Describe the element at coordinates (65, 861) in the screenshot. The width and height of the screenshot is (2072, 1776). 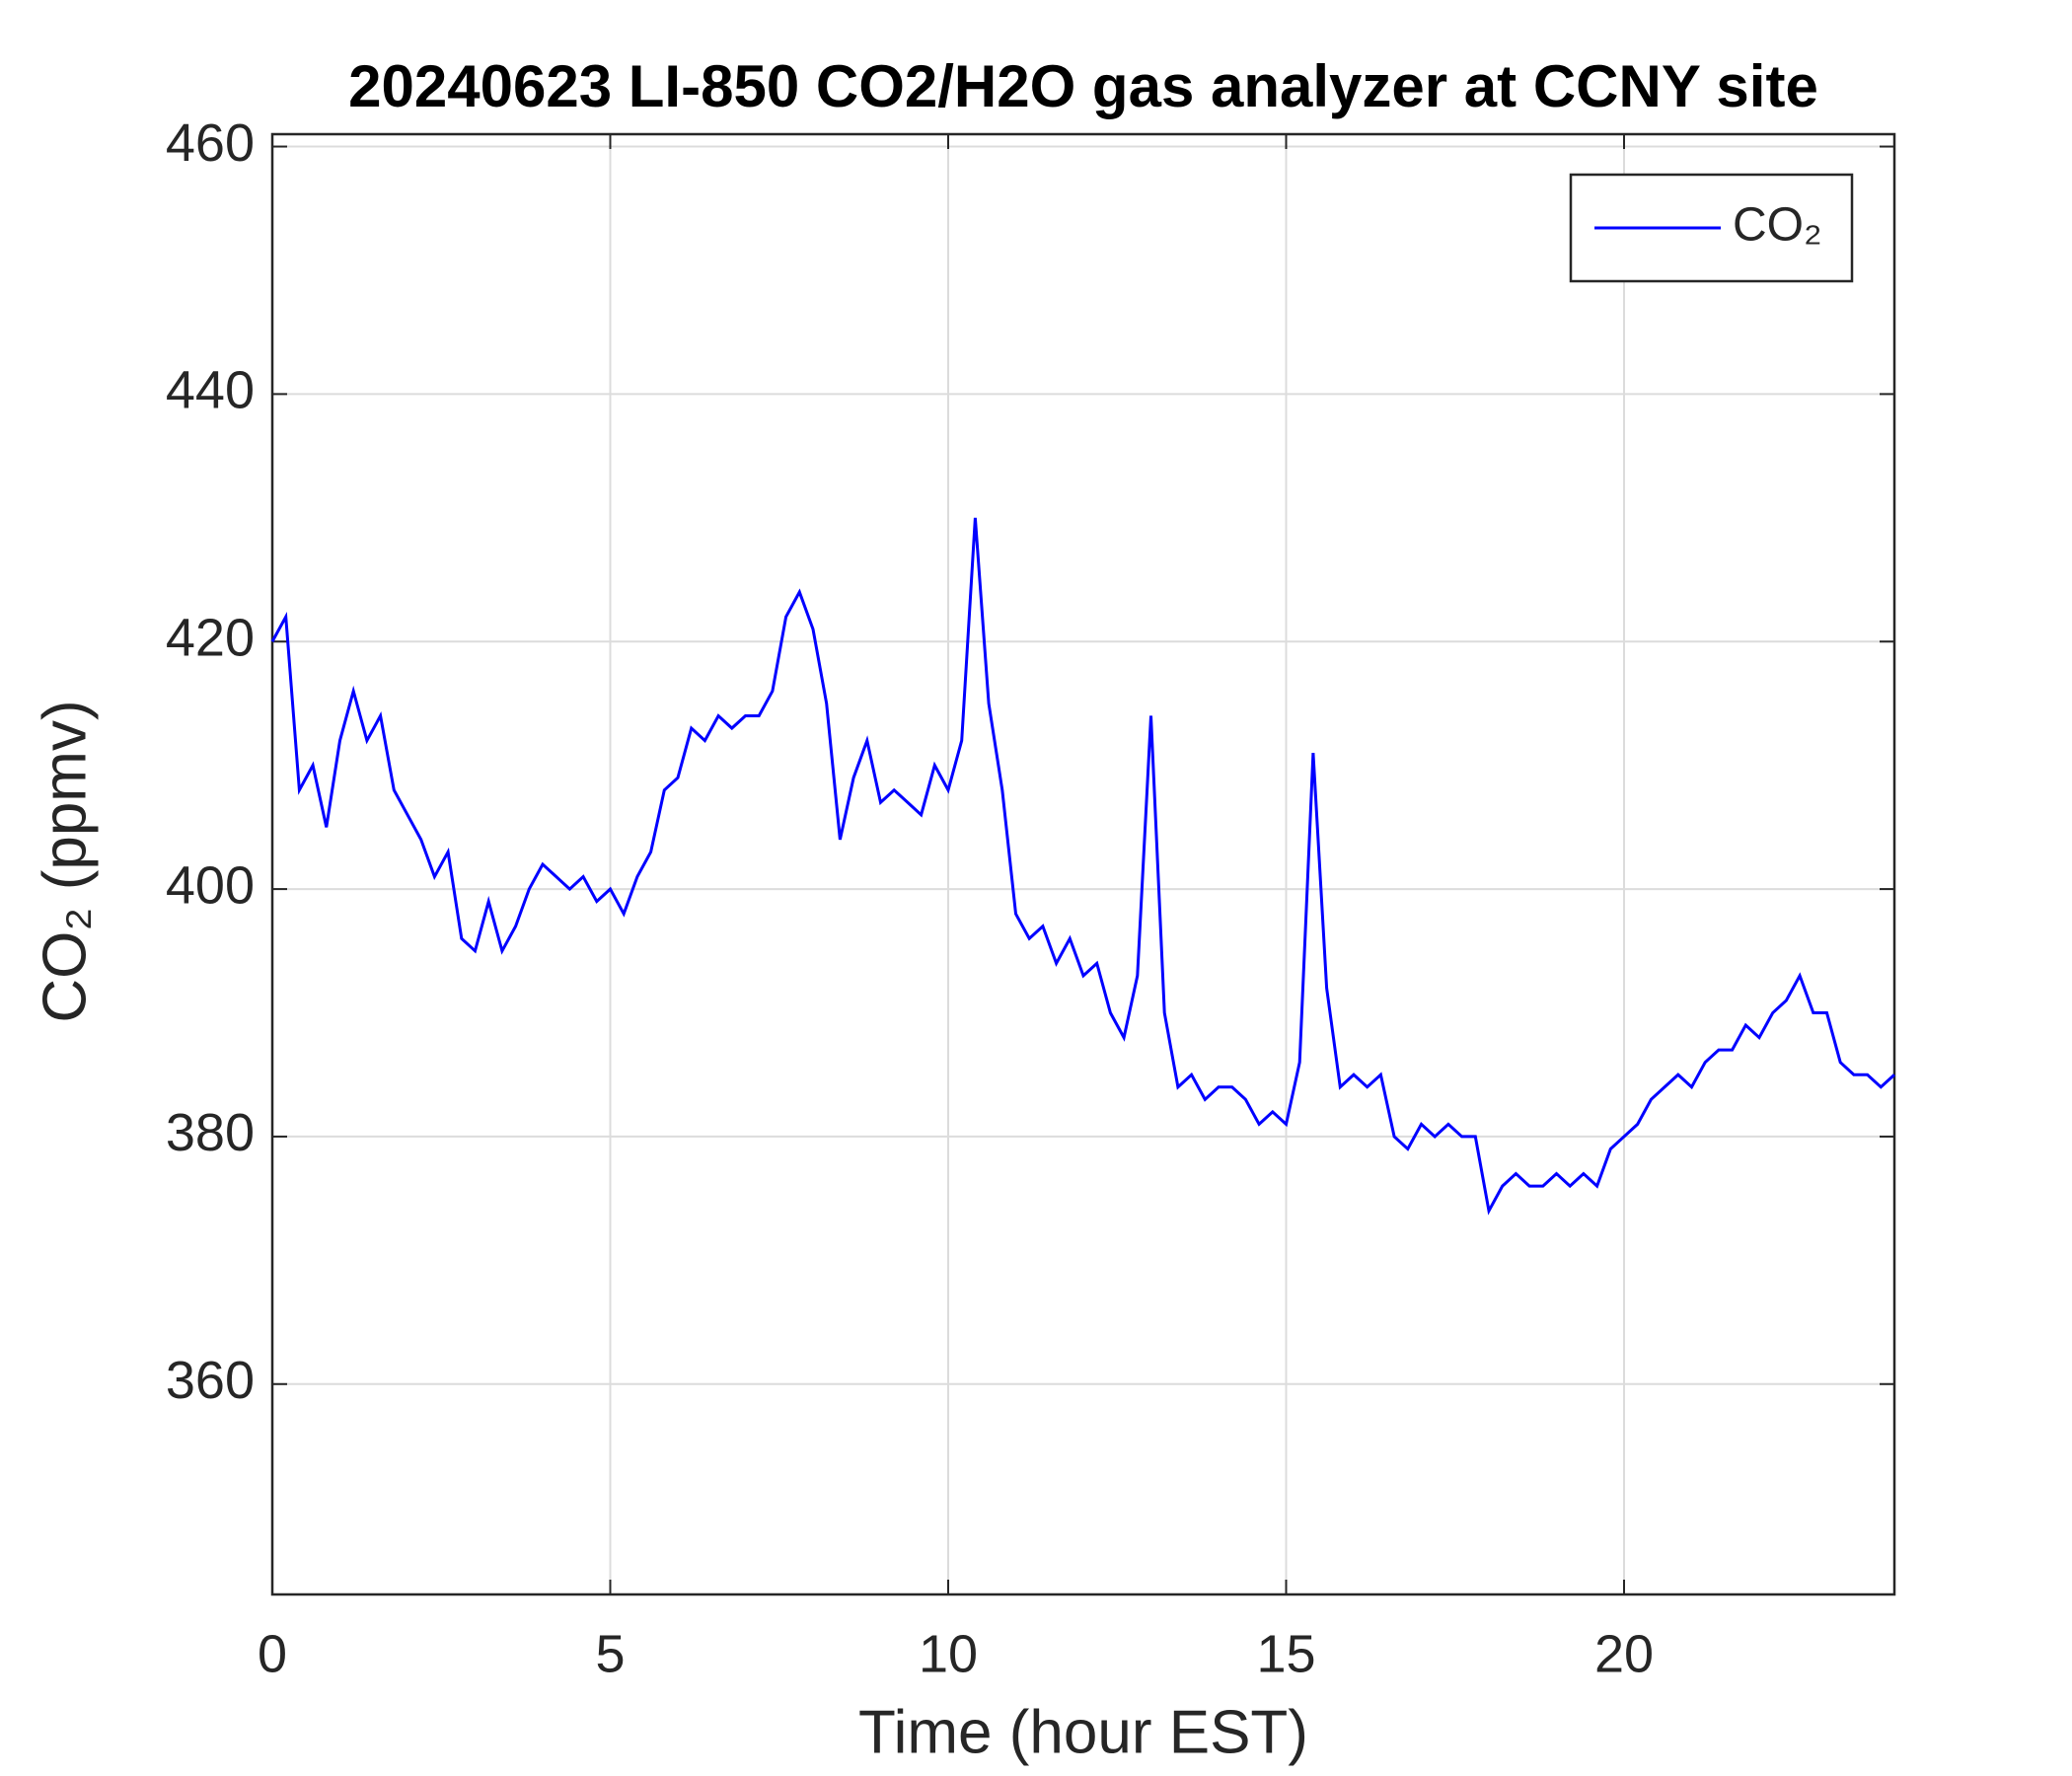
I see `y-axis-label: CO₂ (ppmv)` at that location.